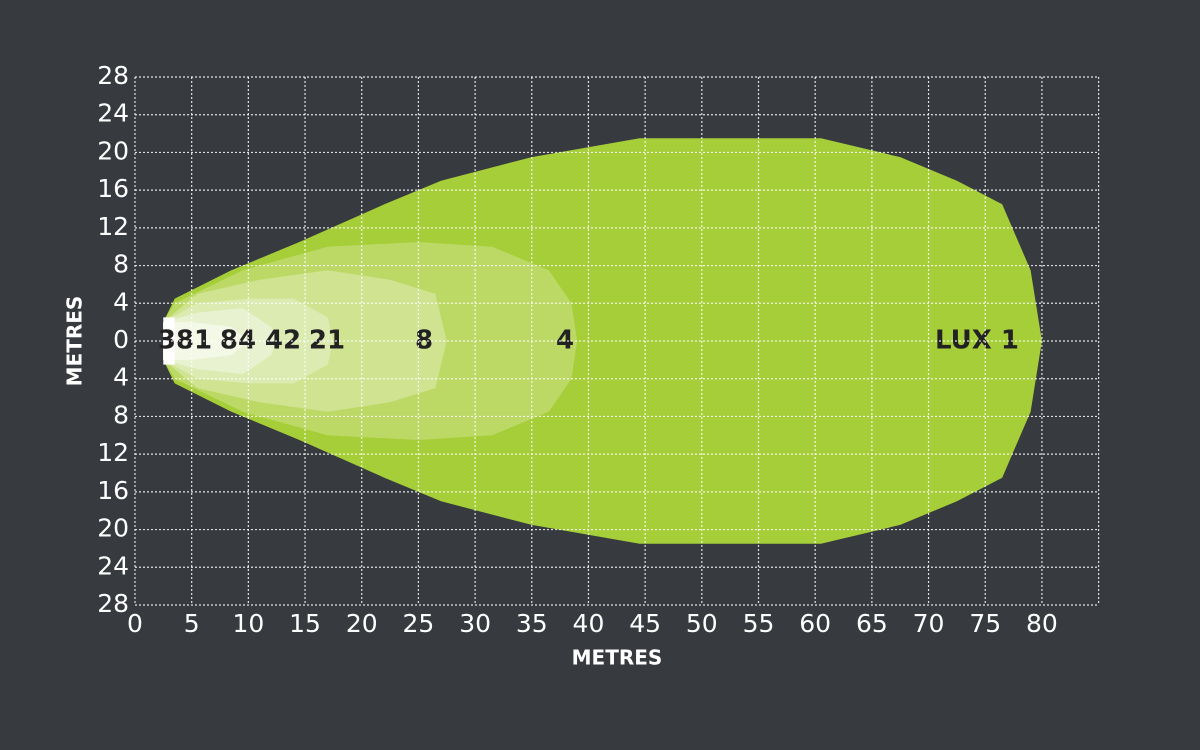 This screenshot has width=1200, height=750. Describe the element at coordinates (759, 623) in the screenshot. I see `x-tick-label: 55` at that location.